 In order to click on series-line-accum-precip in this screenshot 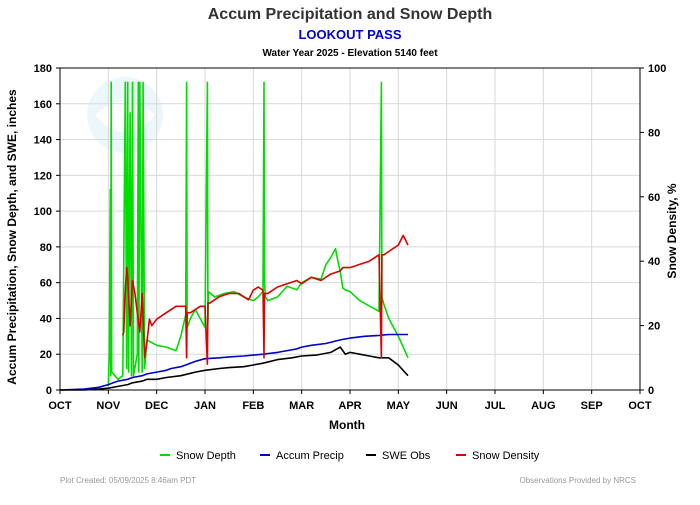, I will do `click(233, 362)`.